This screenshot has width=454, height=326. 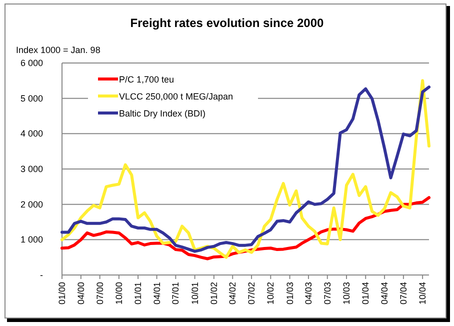 What do you see at coordinates (251, 293) in the screenshot?
I see `x-tick-label: 07/02` at bounding box center [251, 293].